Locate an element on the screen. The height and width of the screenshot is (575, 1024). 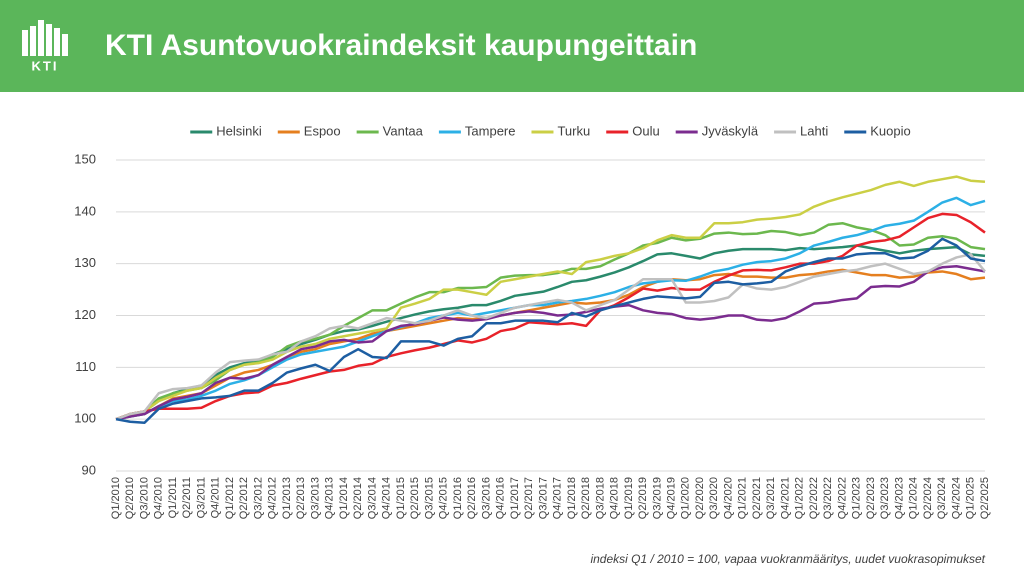
x-tick-label: Q3/2013 is located at coordinates (315, 498).